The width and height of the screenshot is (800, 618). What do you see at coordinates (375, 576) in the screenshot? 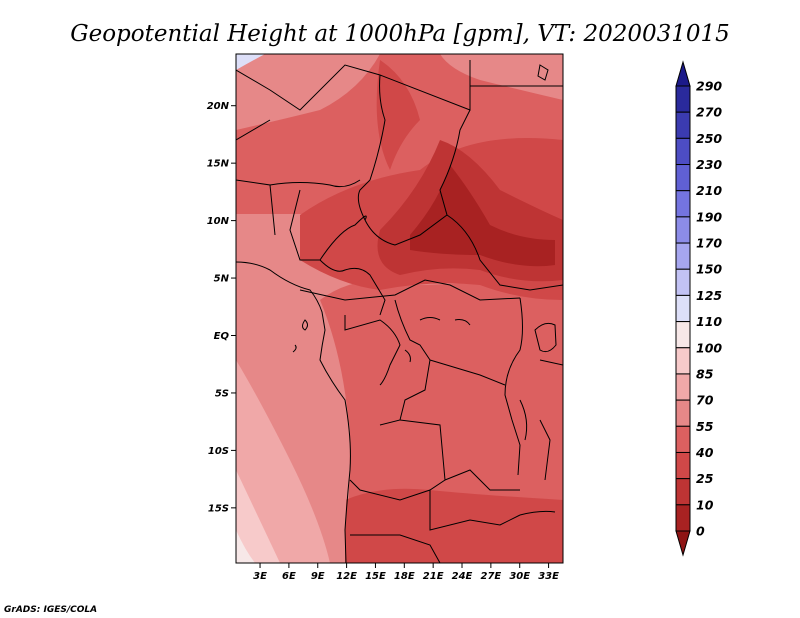
I see `lon-tick-label: 15E` at bounding box center [375, 576].